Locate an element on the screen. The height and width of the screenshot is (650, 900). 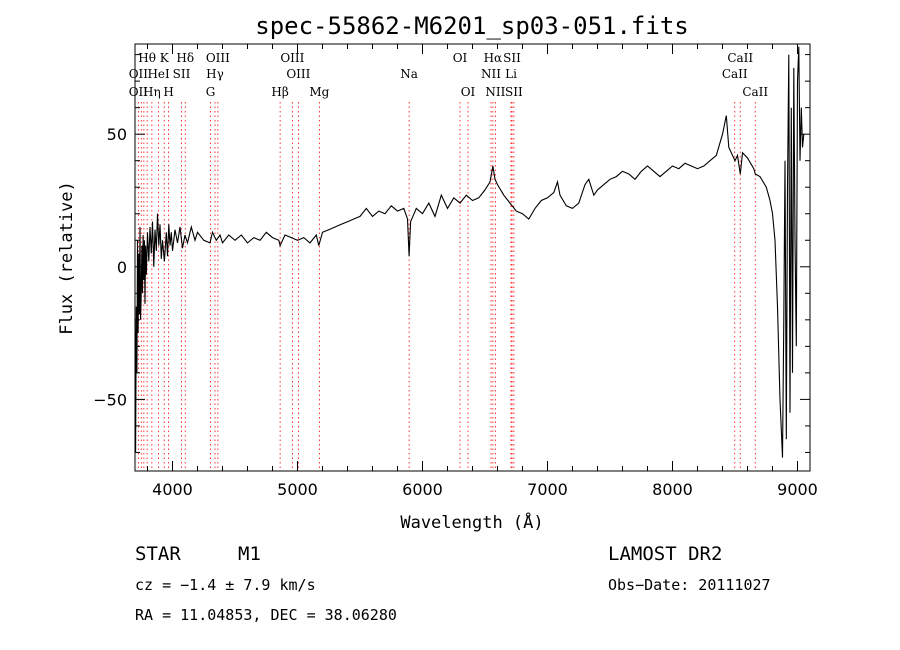
x-tick-label: 8000 is located at coordinates (672, 489).